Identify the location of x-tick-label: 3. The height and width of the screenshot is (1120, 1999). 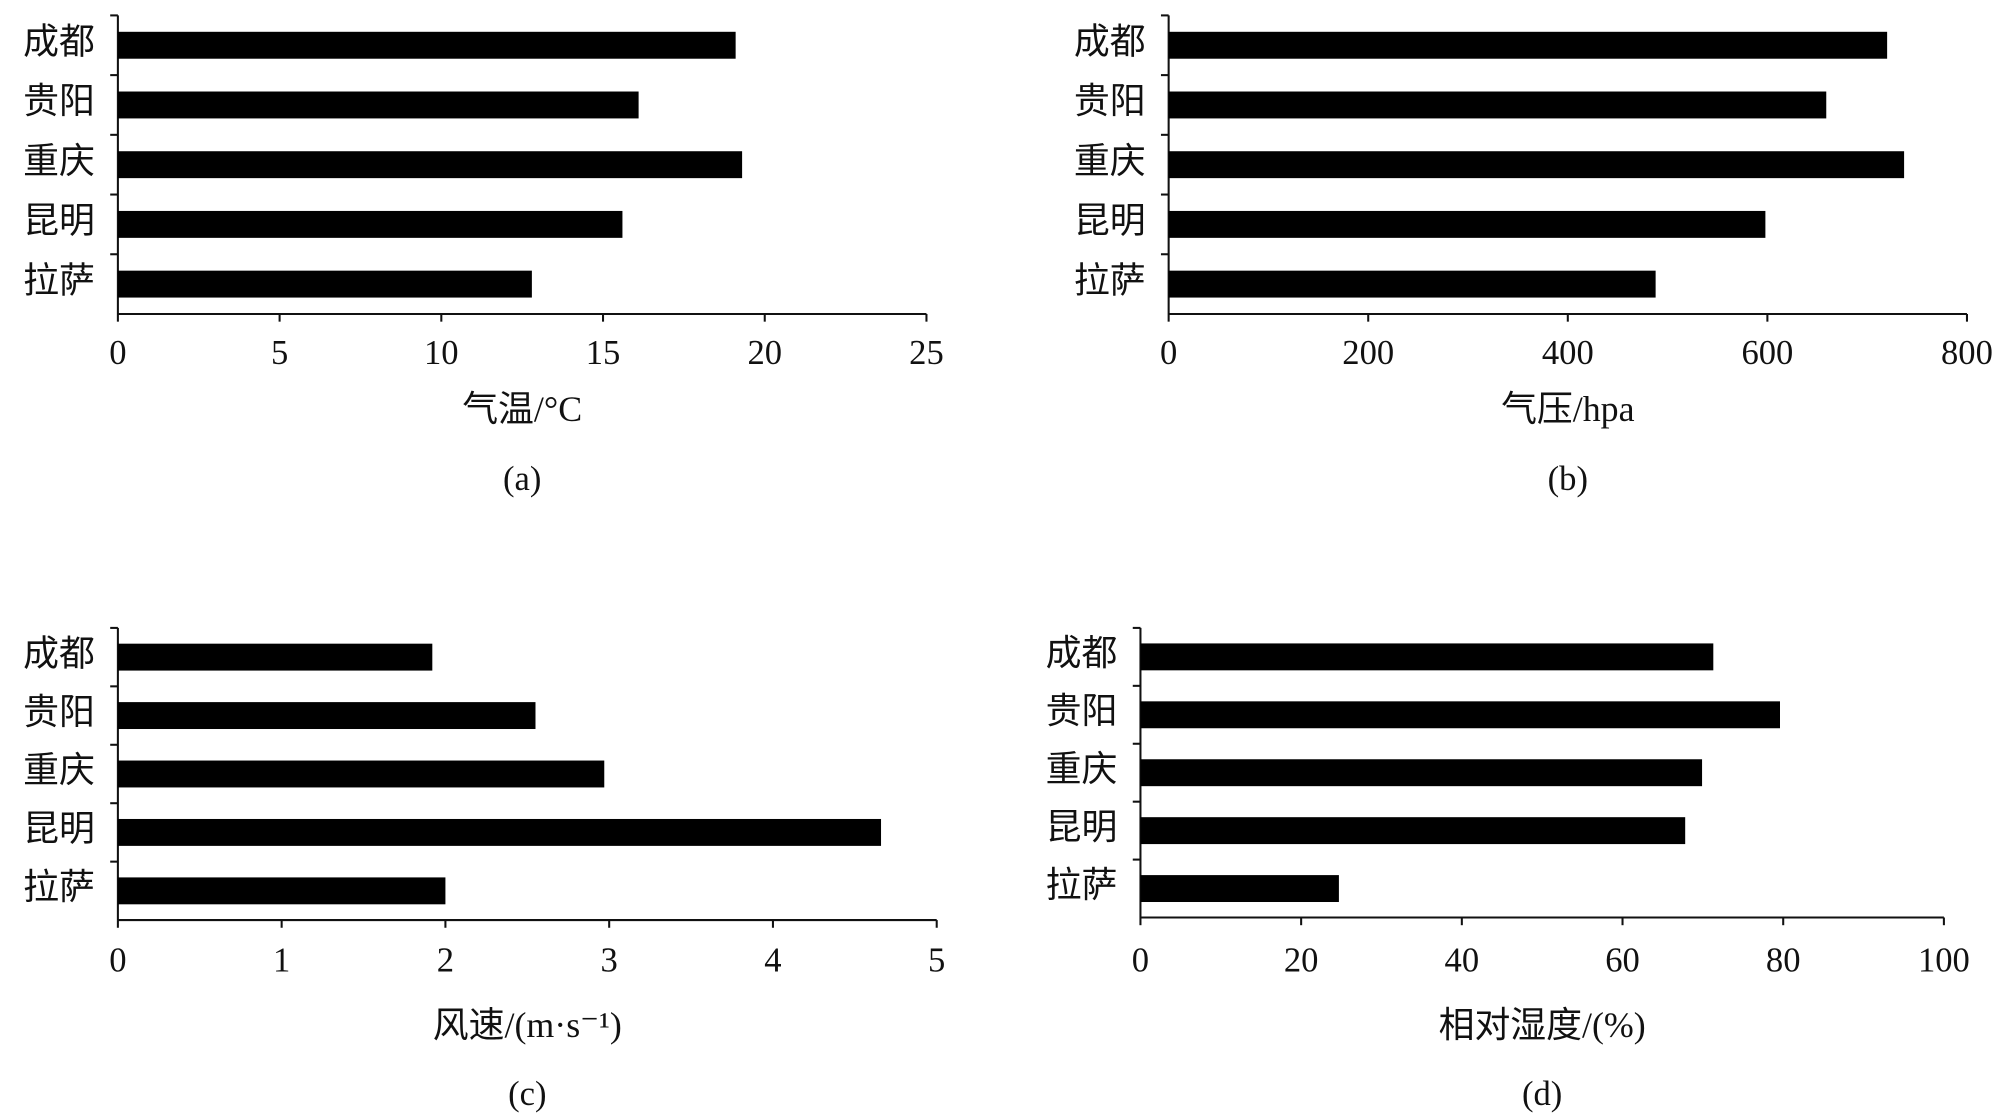
(609, 961).